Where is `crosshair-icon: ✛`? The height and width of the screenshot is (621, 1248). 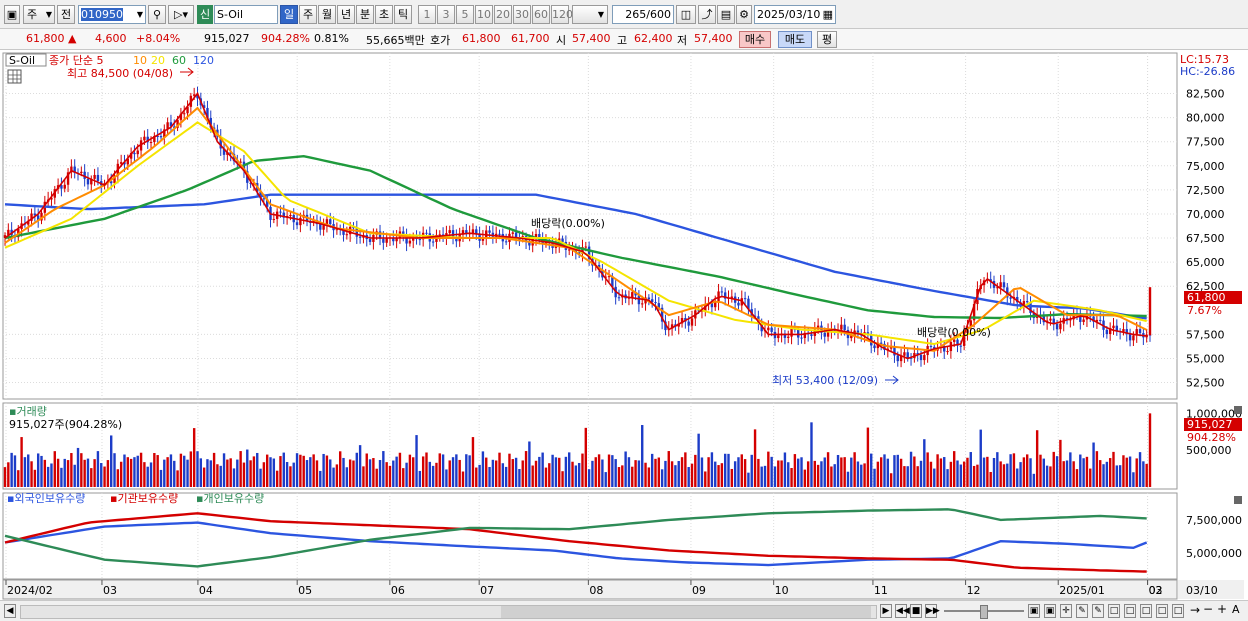 crosshair-icon: ✛ is located at coordinates (1066, 611).